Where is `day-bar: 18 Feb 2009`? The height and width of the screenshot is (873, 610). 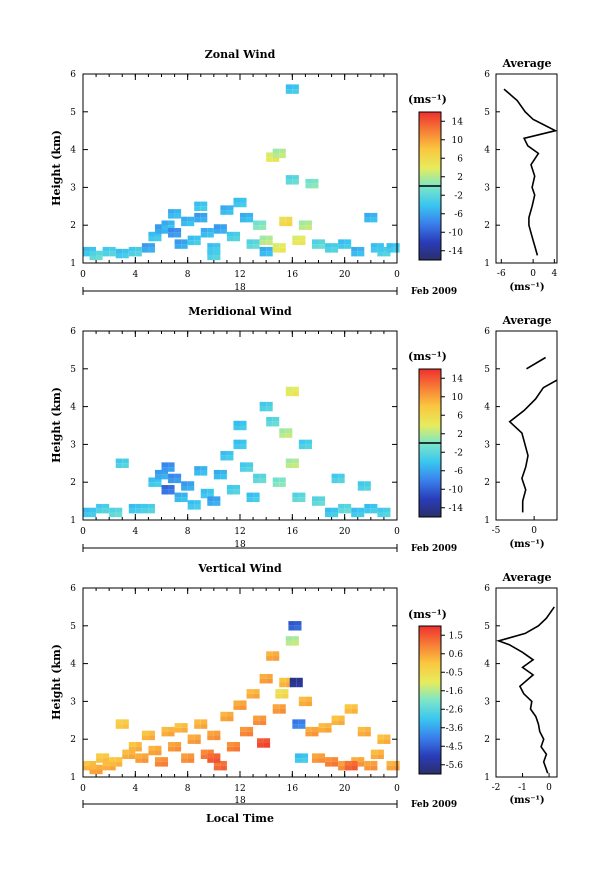
day-bar: 18 Feb 2009 is located at coordinates (269, 803).